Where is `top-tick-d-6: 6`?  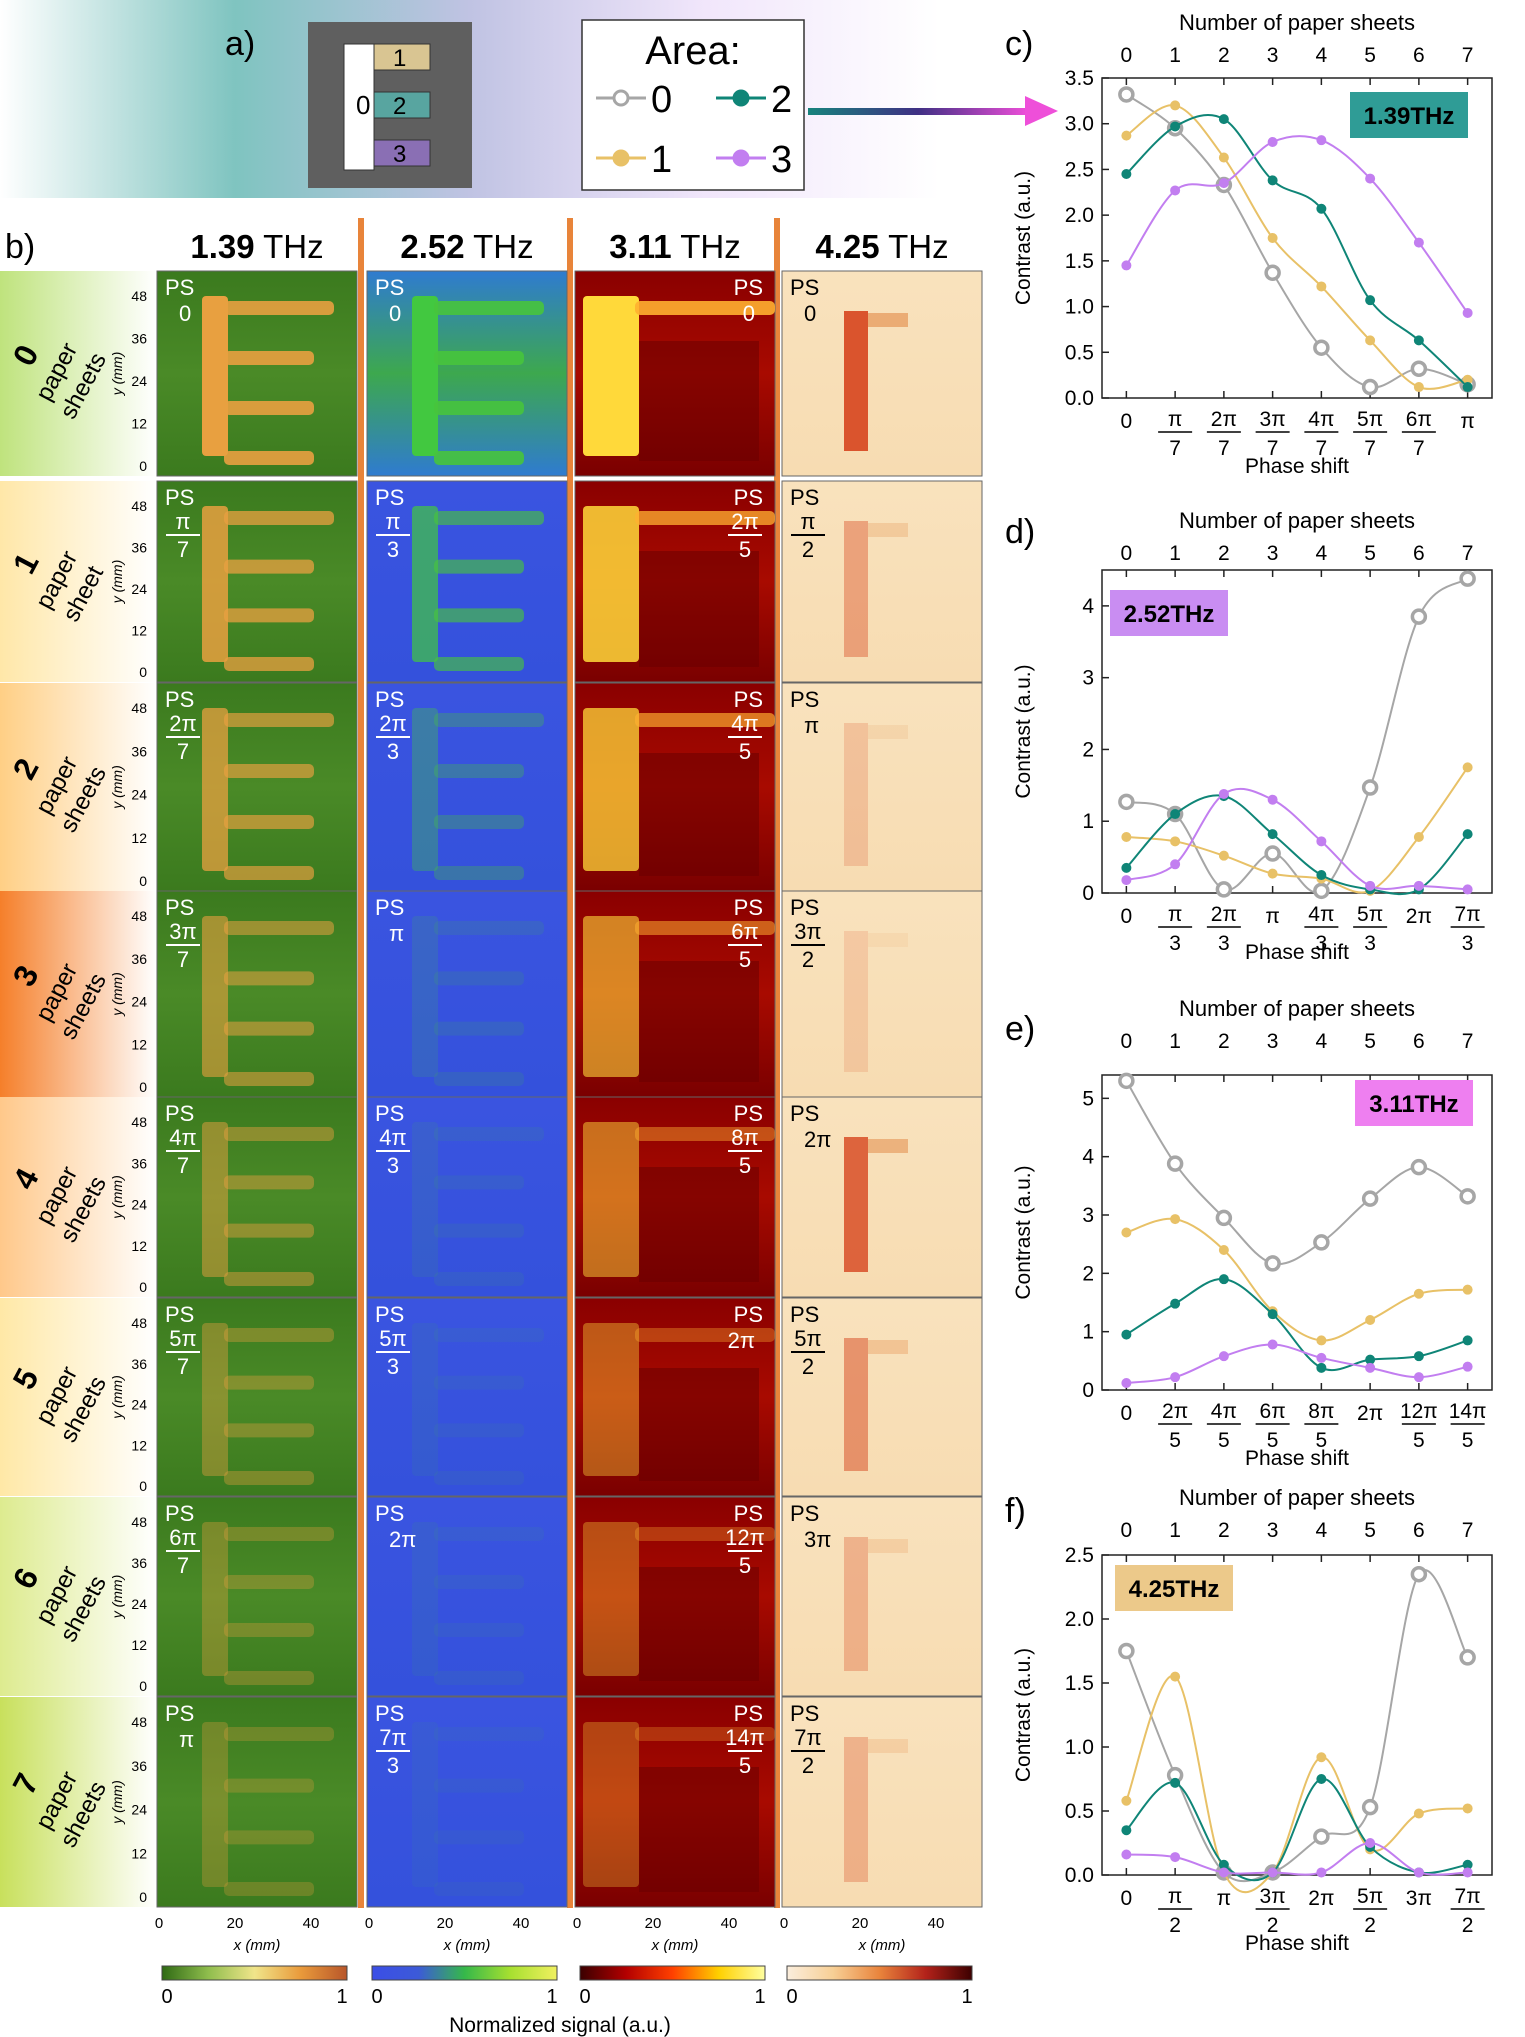
top-tick-d-6: 6 is located at coordinates (1419, 553).